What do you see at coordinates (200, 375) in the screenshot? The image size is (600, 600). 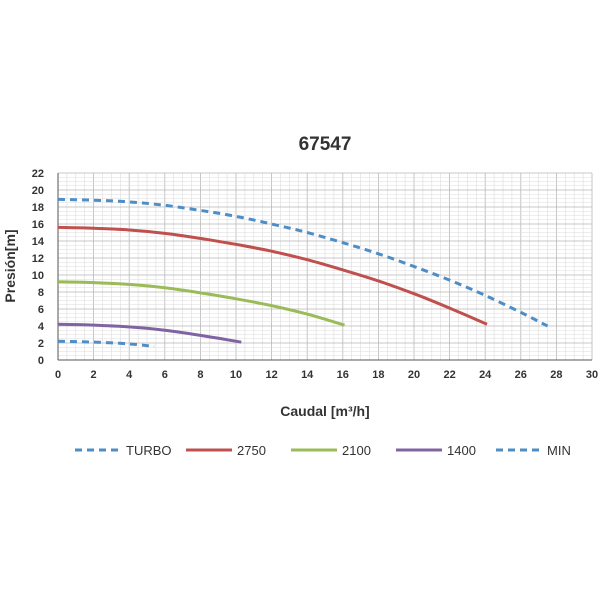 I see `x-tick-label: 8` at bounding box center [200, 375].